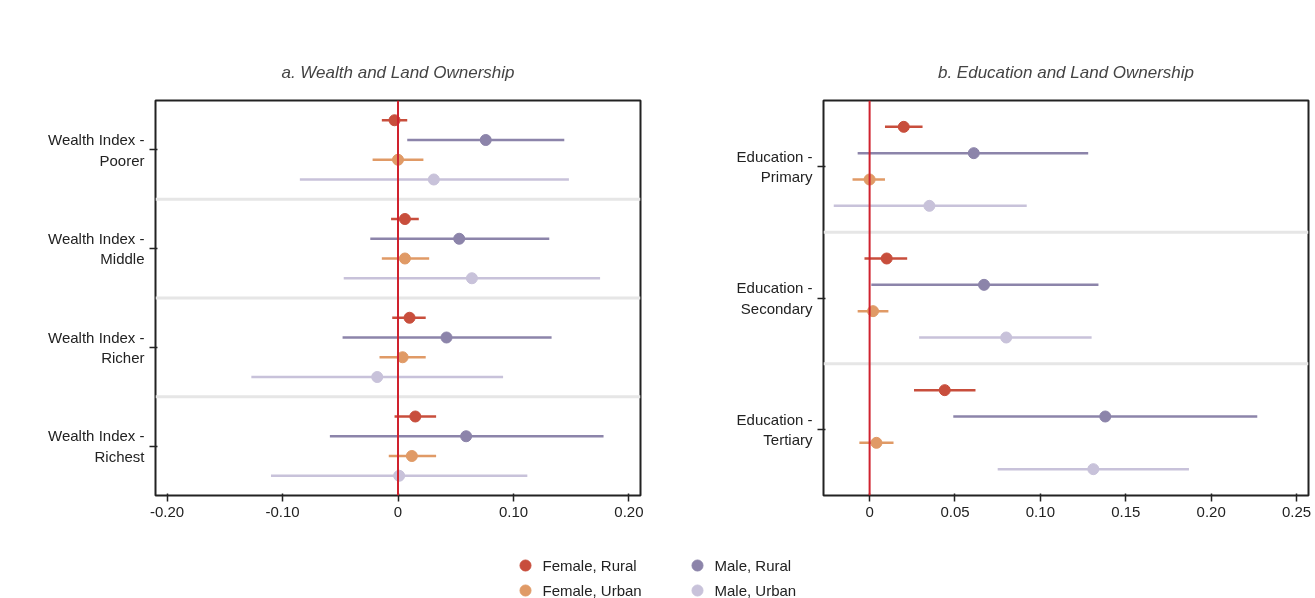 The height and width of the screenshot is (598, 1315). I want to click on x-tick-label: 0.05, so click(955, 511).